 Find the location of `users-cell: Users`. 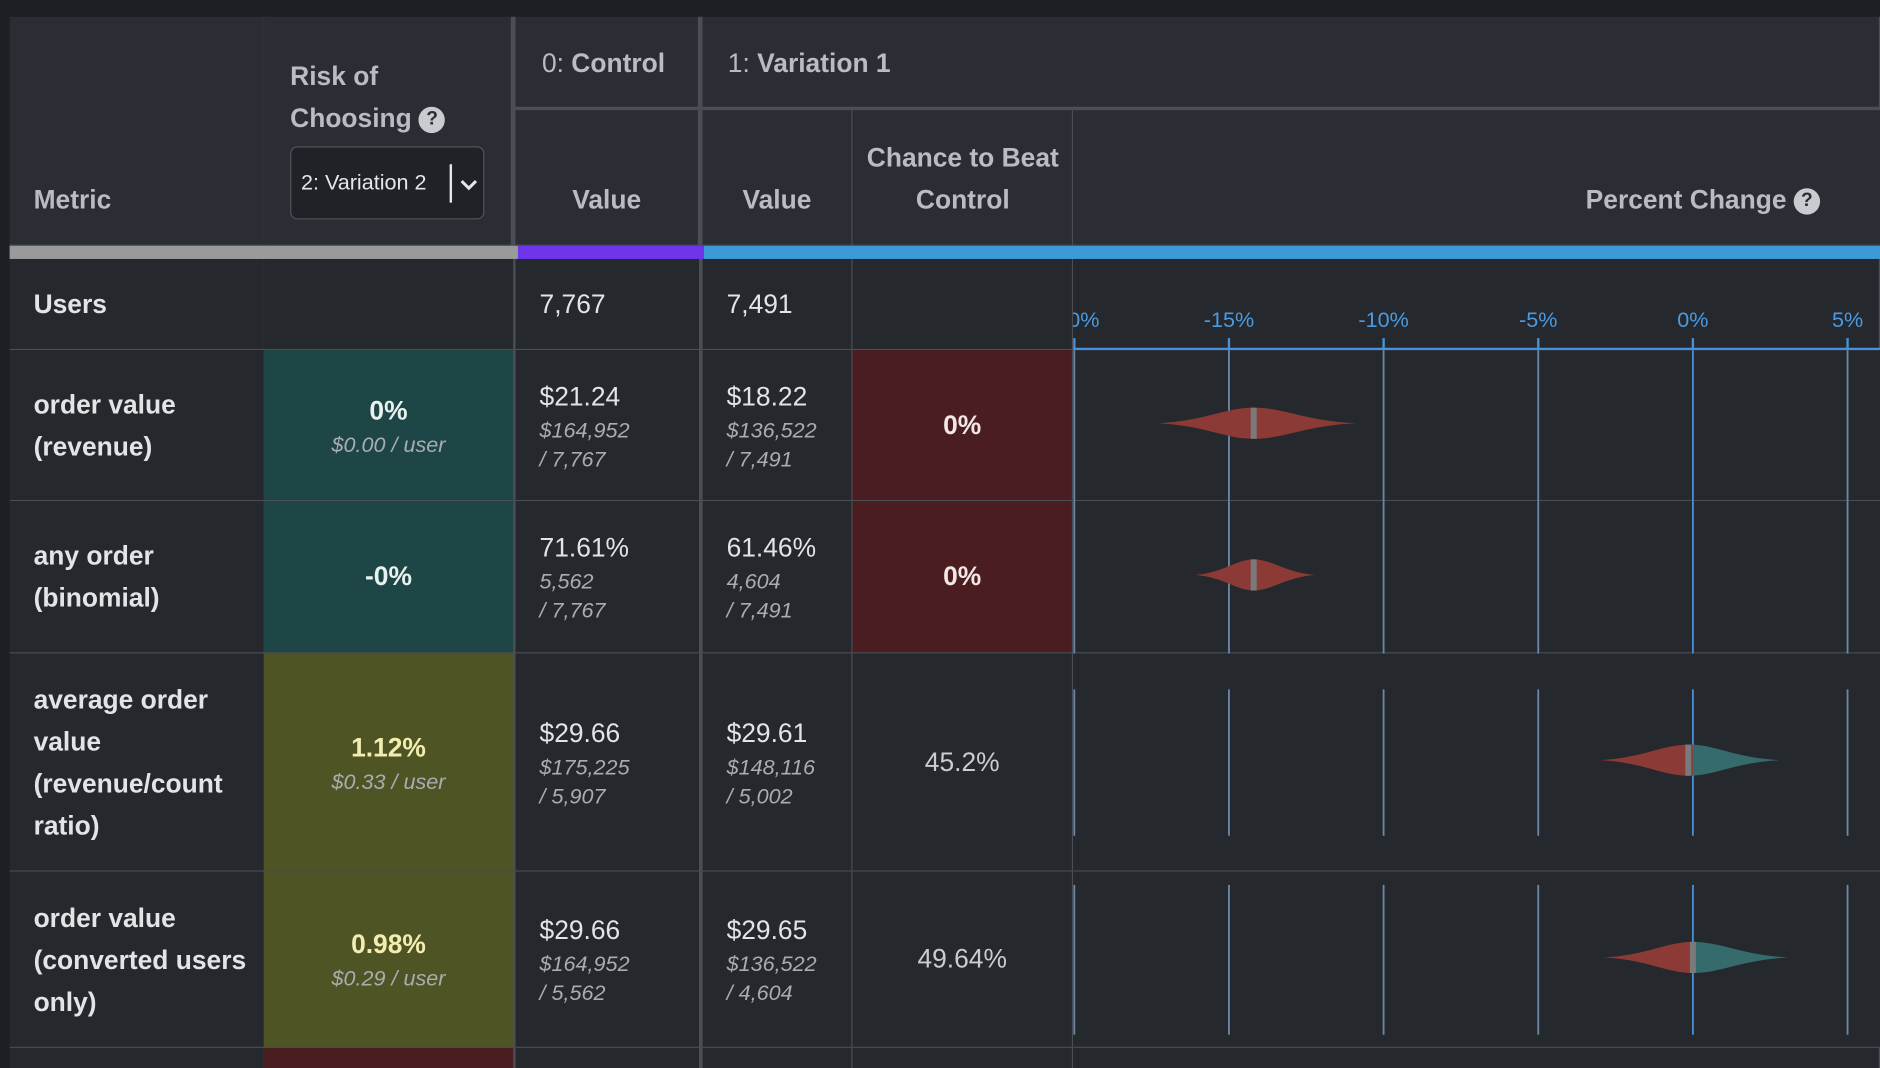

users-cell: Users is located at coordinates (138, 304).